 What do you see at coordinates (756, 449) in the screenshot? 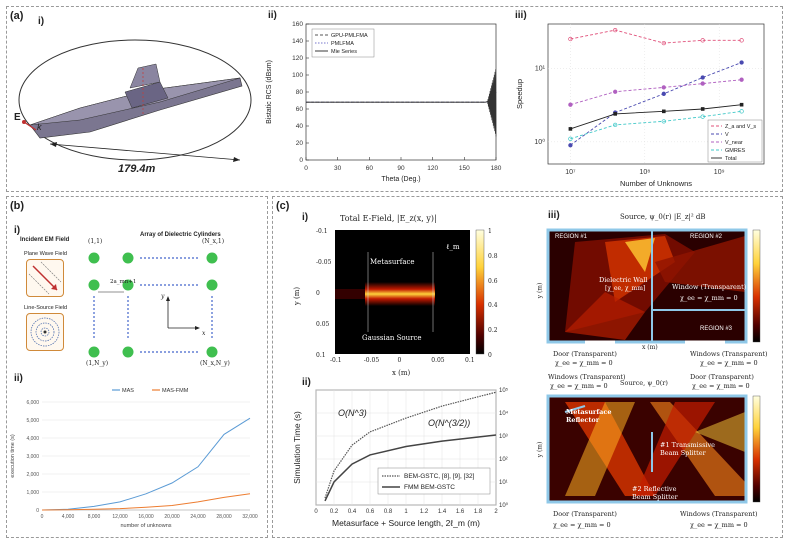
I see `room-colorbar-bottom` at bounding box center [756, 449].